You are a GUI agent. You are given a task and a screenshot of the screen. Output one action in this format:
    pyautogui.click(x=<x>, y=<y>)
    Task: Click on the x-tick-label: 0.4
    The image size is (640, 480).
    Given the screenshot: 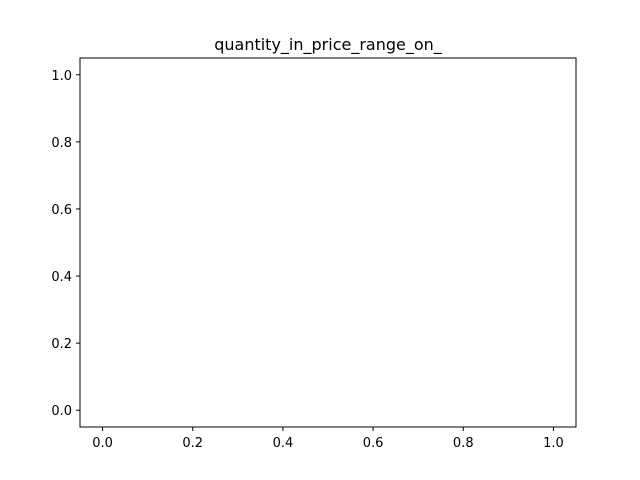 What is the action you would take?
    pyautogui.click(x=283, y=443)
    